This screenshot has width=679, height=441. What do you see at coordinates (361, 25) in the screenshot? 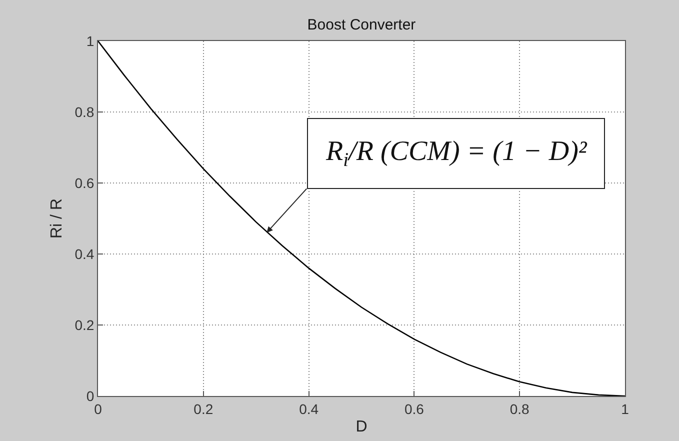
I see `chart-title: Boost Converter` at bounding box center [361, 25].